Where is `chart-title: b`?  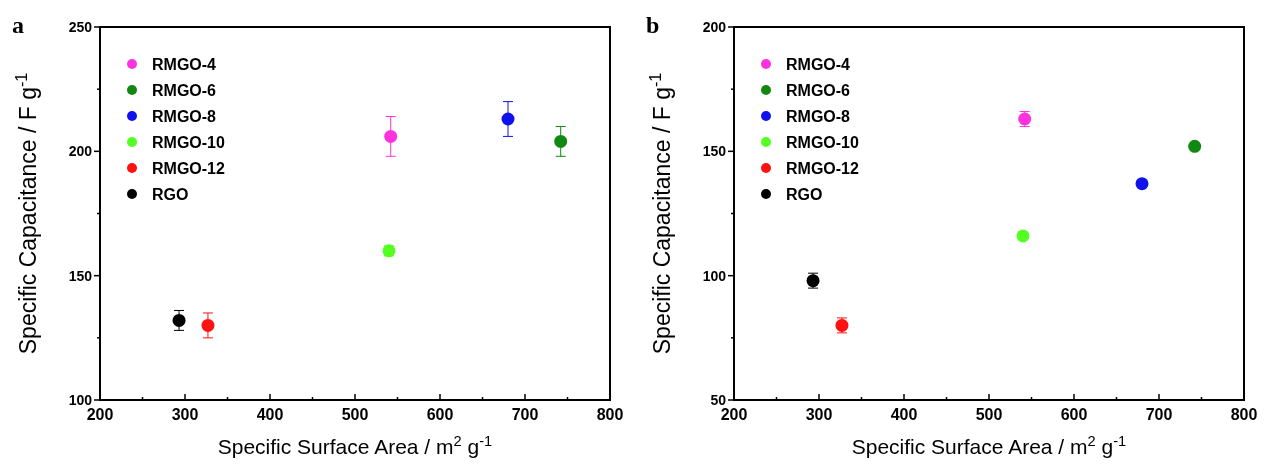 chart-title: b is located at coordinates (653, 25).